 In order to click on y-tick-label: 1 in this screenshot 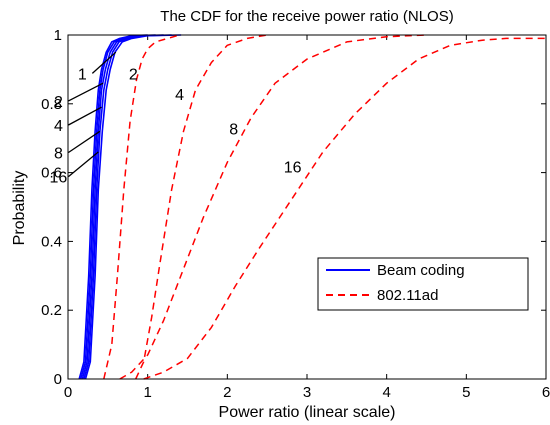, I will do `click(58, 35)`.